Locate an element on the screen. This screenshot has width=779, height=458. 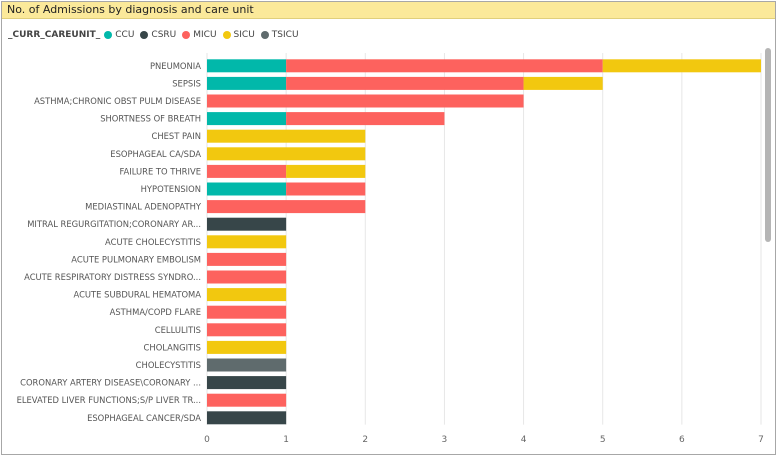
category-label: ACUTE PULMONARY EMBOLISM is located at coordinates (136, 259).